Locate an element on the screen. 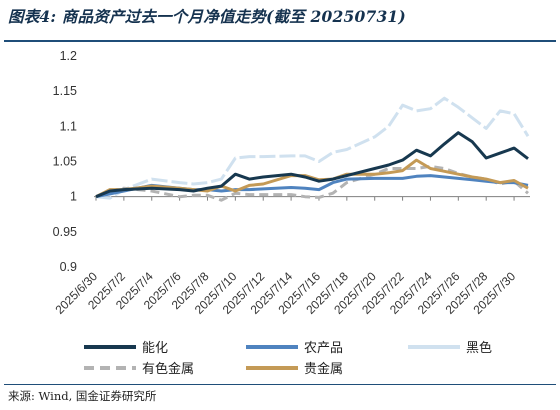  legend-label: 黑色 is located at coordinates (479, 348).